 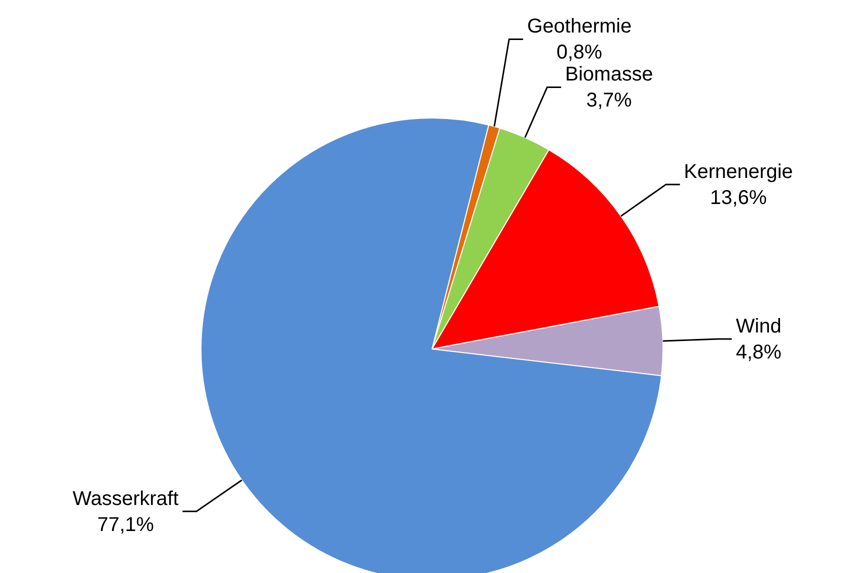 I want to click on slice-label: Biomasse, so click(x=609, y=75).